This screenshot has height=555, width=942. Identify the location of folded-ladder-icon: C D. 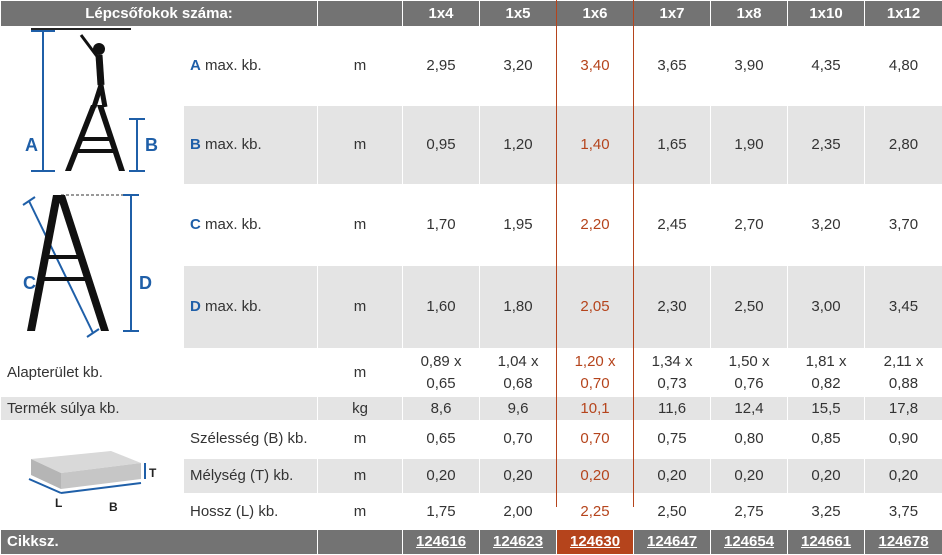
(92, 263).